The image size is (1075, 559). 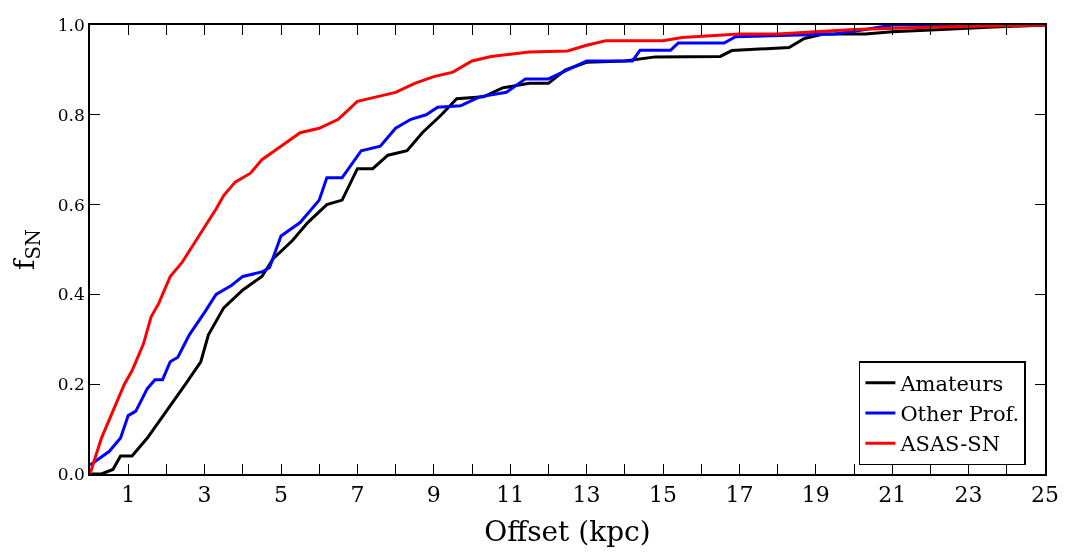 What do you see at coordinates (71, 114) in the screenshot?
I see `y-tick-label: 0.8` at bounding box center [71, 114].